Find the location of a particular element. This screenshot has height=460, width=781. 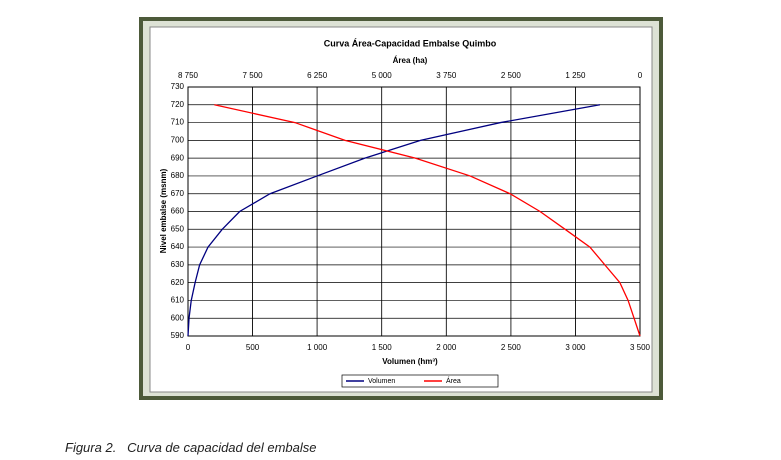

y-tick-label: 680 is located at coordinates (178, 175).